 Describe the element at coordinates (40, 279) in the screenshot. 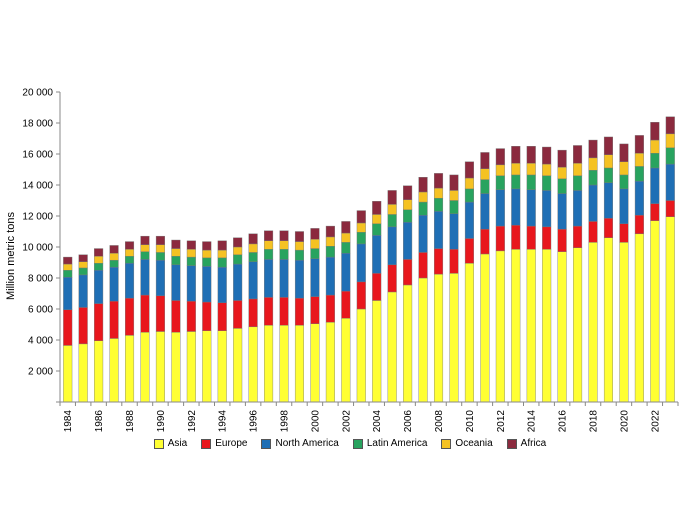

I see `y-tick-label: 8 000` at that location.